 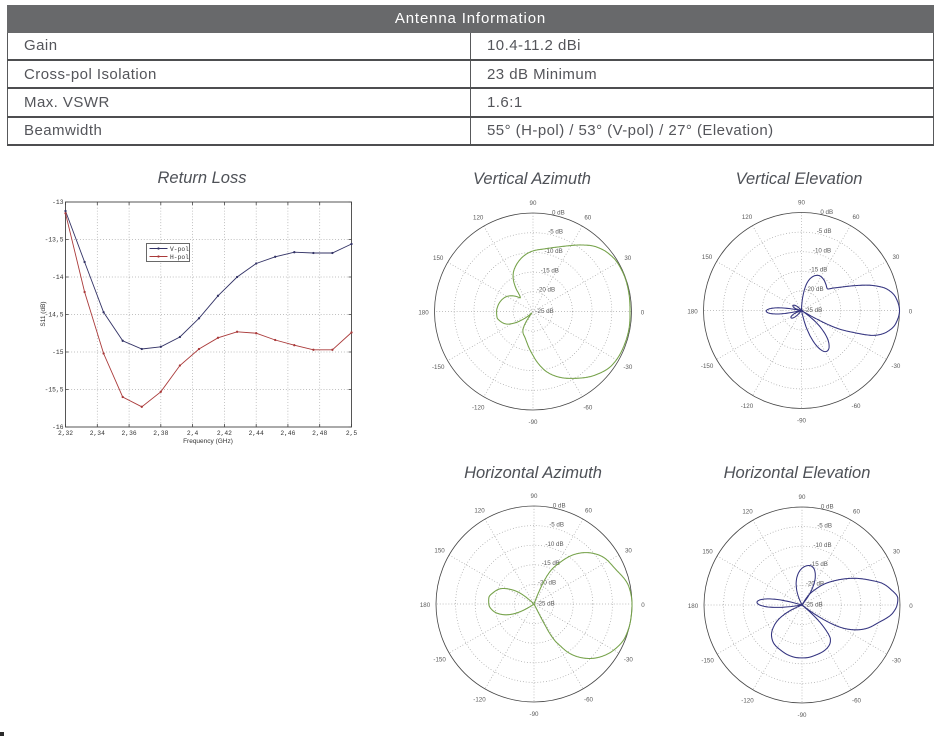 I want to click on svg-text: 2,46, so click(x=287, y=433).